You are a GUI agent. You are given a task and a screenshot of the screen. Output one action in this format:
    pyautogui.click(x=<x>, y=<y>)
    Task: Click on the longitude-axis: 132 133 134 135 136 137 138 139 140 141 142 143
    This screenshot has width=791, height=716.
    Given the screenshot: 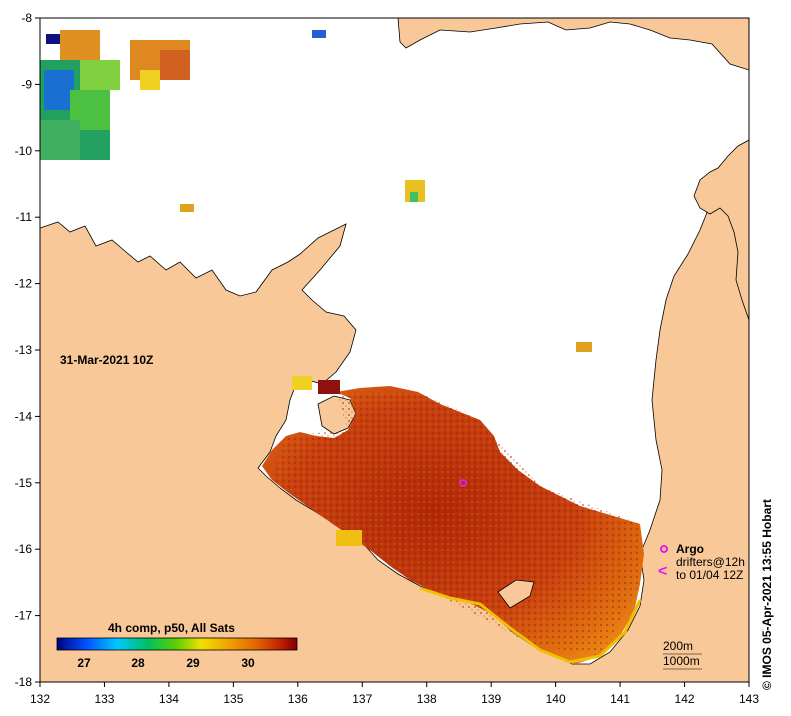 What is the action you would take?
    pyautogui.click(x=394, y=694)
    